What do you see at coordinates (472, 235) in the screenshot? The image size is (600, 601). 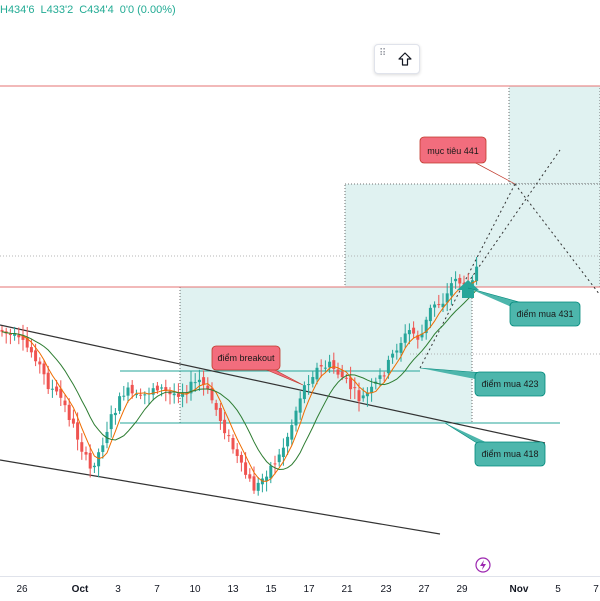 I see `zone-target-middle` at bounding box center [472, 235].